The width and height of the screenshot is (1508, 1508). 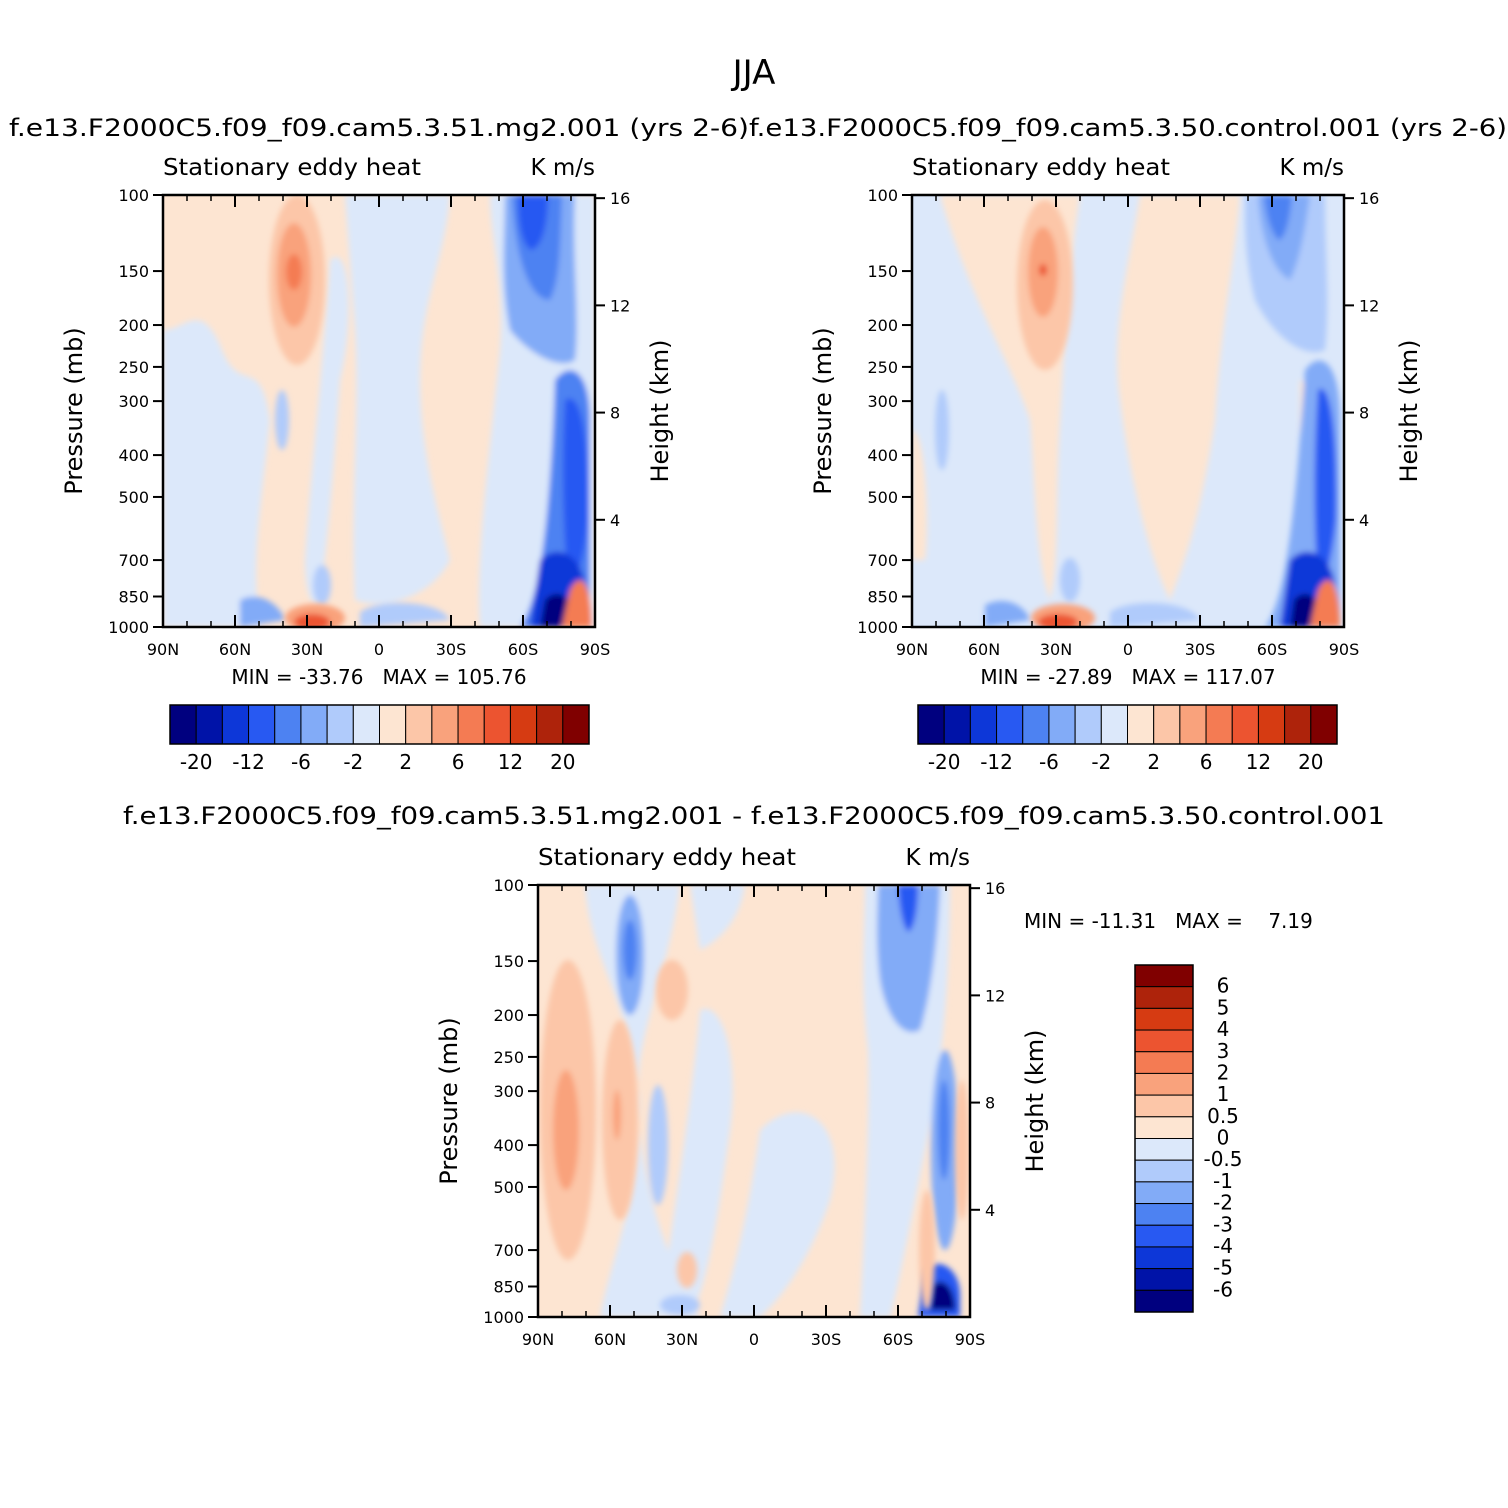 I want to click on y2-tick-label: 8, so click(x=615, y=413).